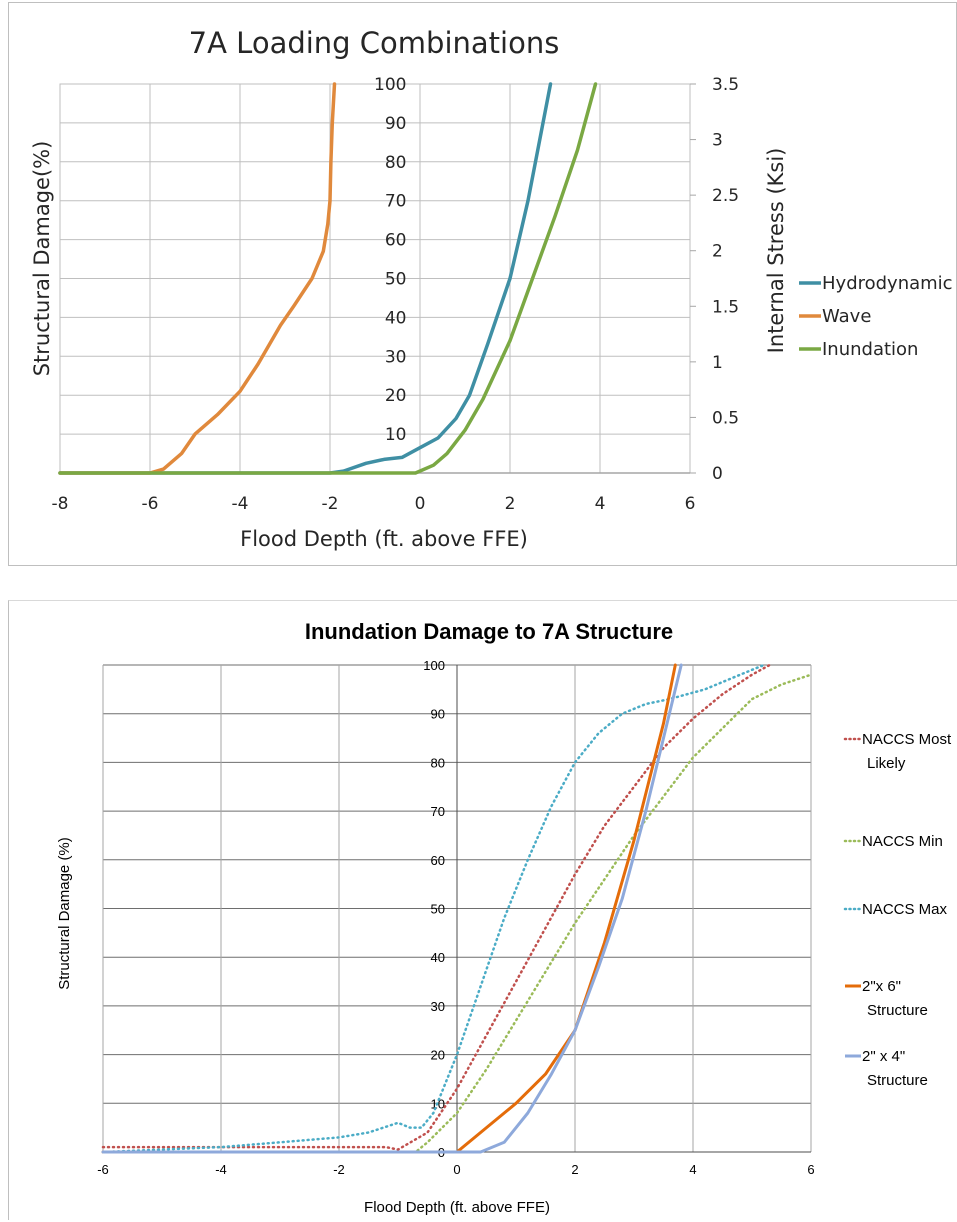 This screenshot has width=957, height=1222. Describe the element at coordinates (902, 841) in the screenshot. I see `legend-label: NACCS Min` at that location.